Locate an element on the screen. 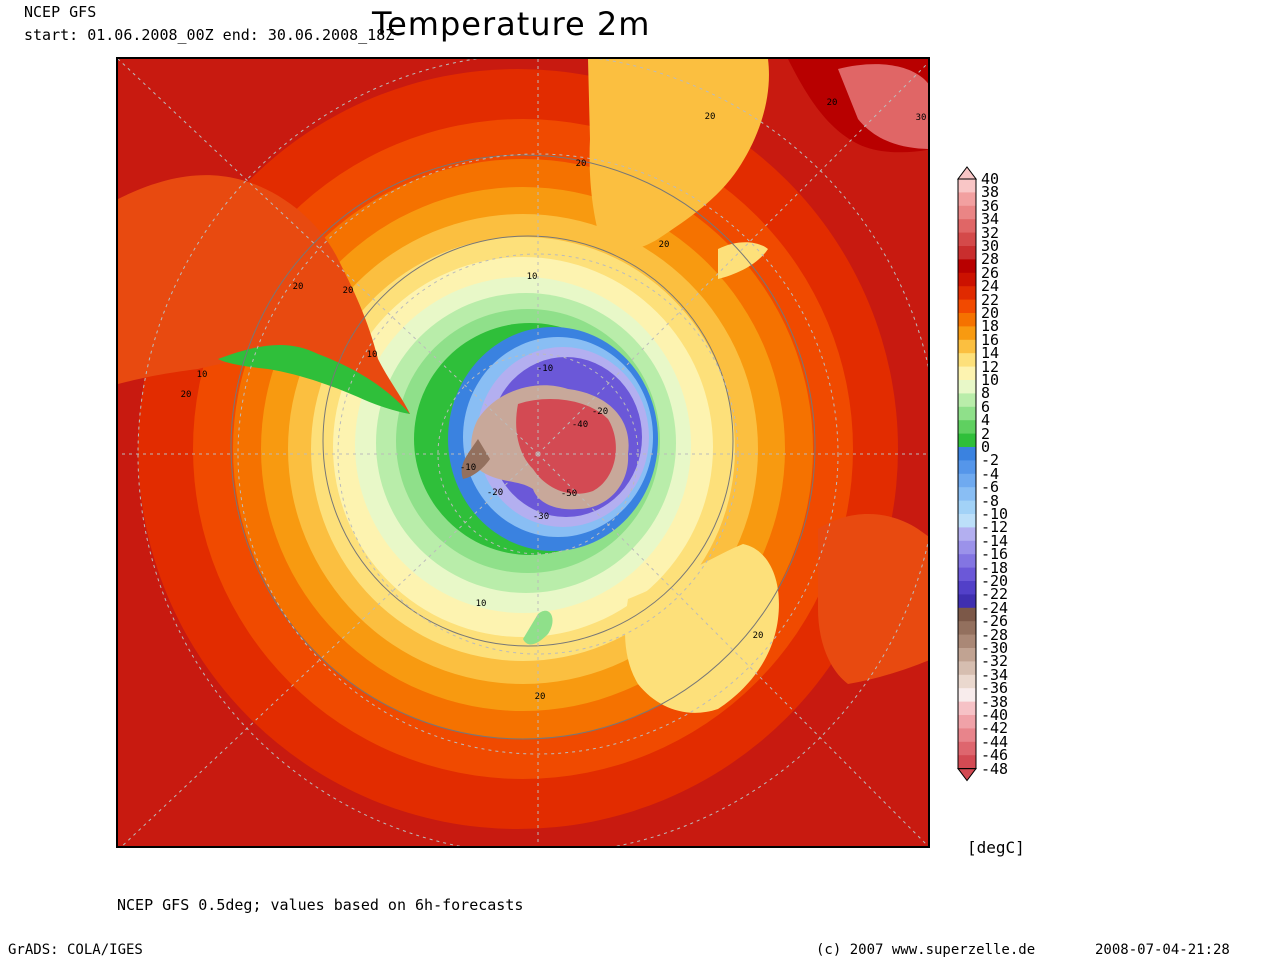  legend-swatches is located at coordinates (967, 474).